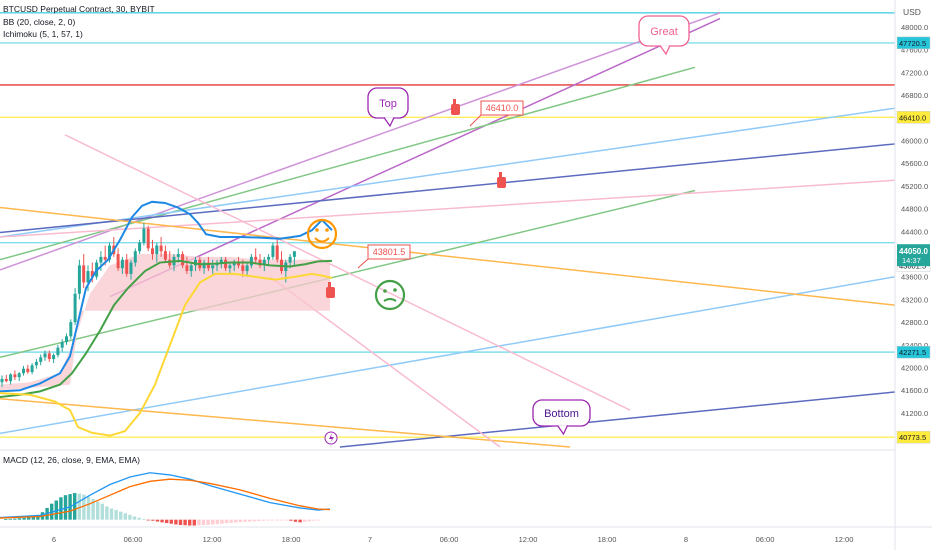 This screenshot has height=550, width=932. What do you see at coordinates (913, 251) in the screenshot?
I see `last-price-value: 44050.0` at bounding box center [913, 251].